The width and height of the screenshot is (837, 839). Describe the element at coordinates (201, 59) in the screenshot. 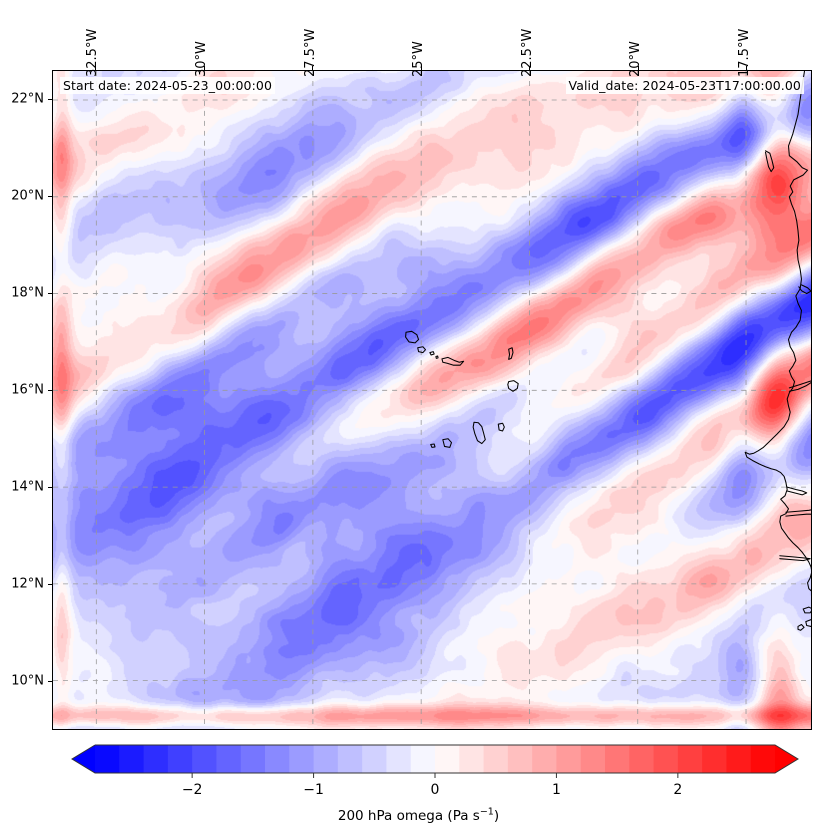

I see `longitude-tick-1: 30°W` at that location.